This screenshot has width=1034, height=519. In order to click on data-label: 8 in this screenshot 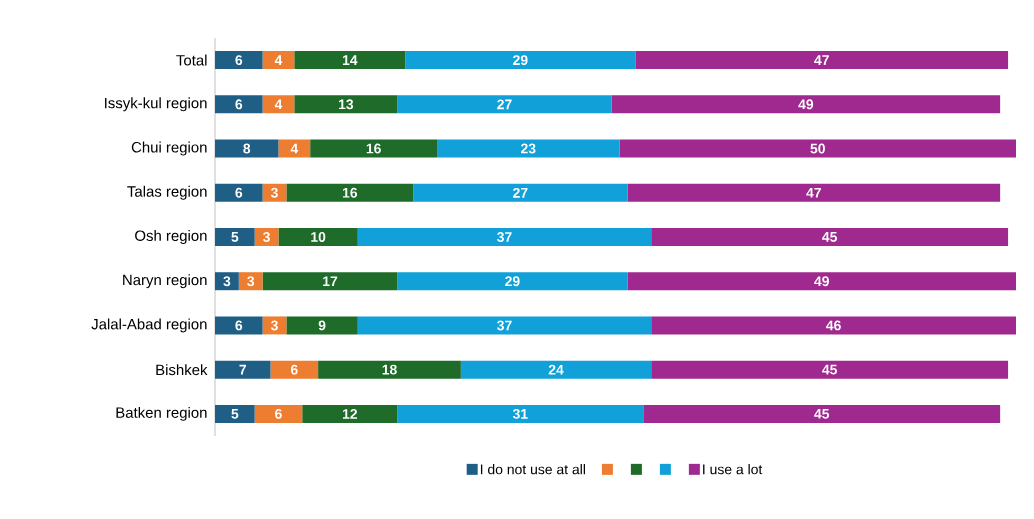, I will do `click(247, 148)`.